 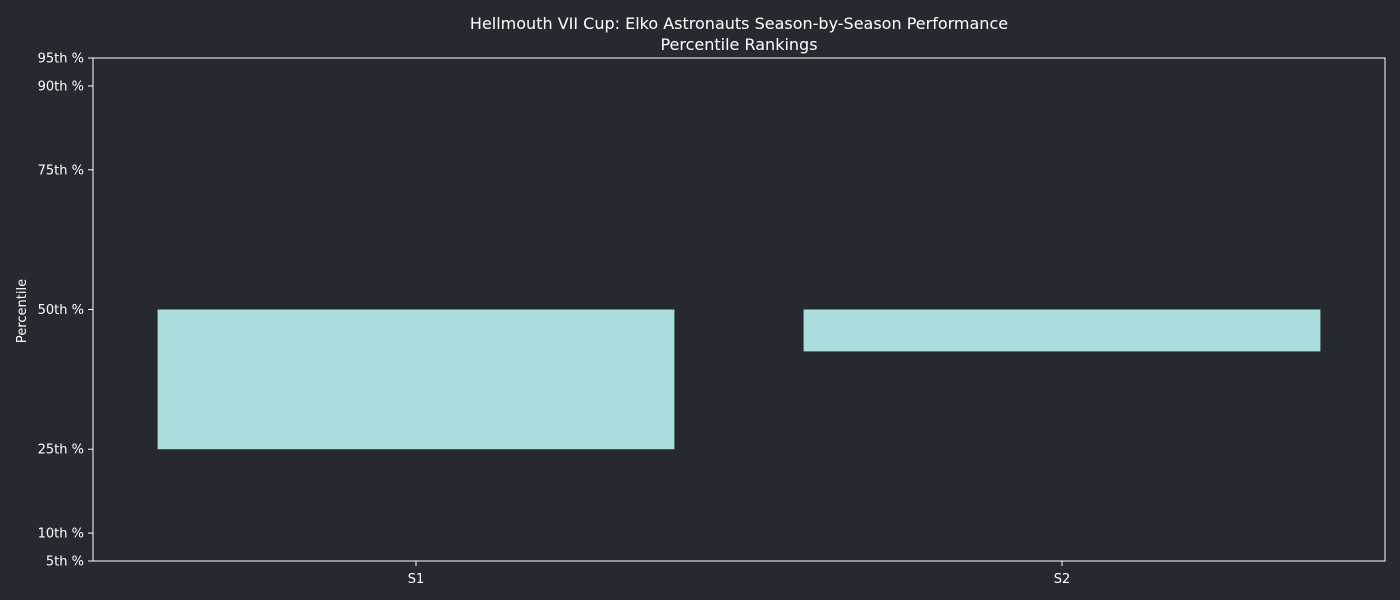 What do you see at coordinates (65, 562) in the screenshot?
I see `y-tick-label: 5th %` at bounding box center [65, 562].